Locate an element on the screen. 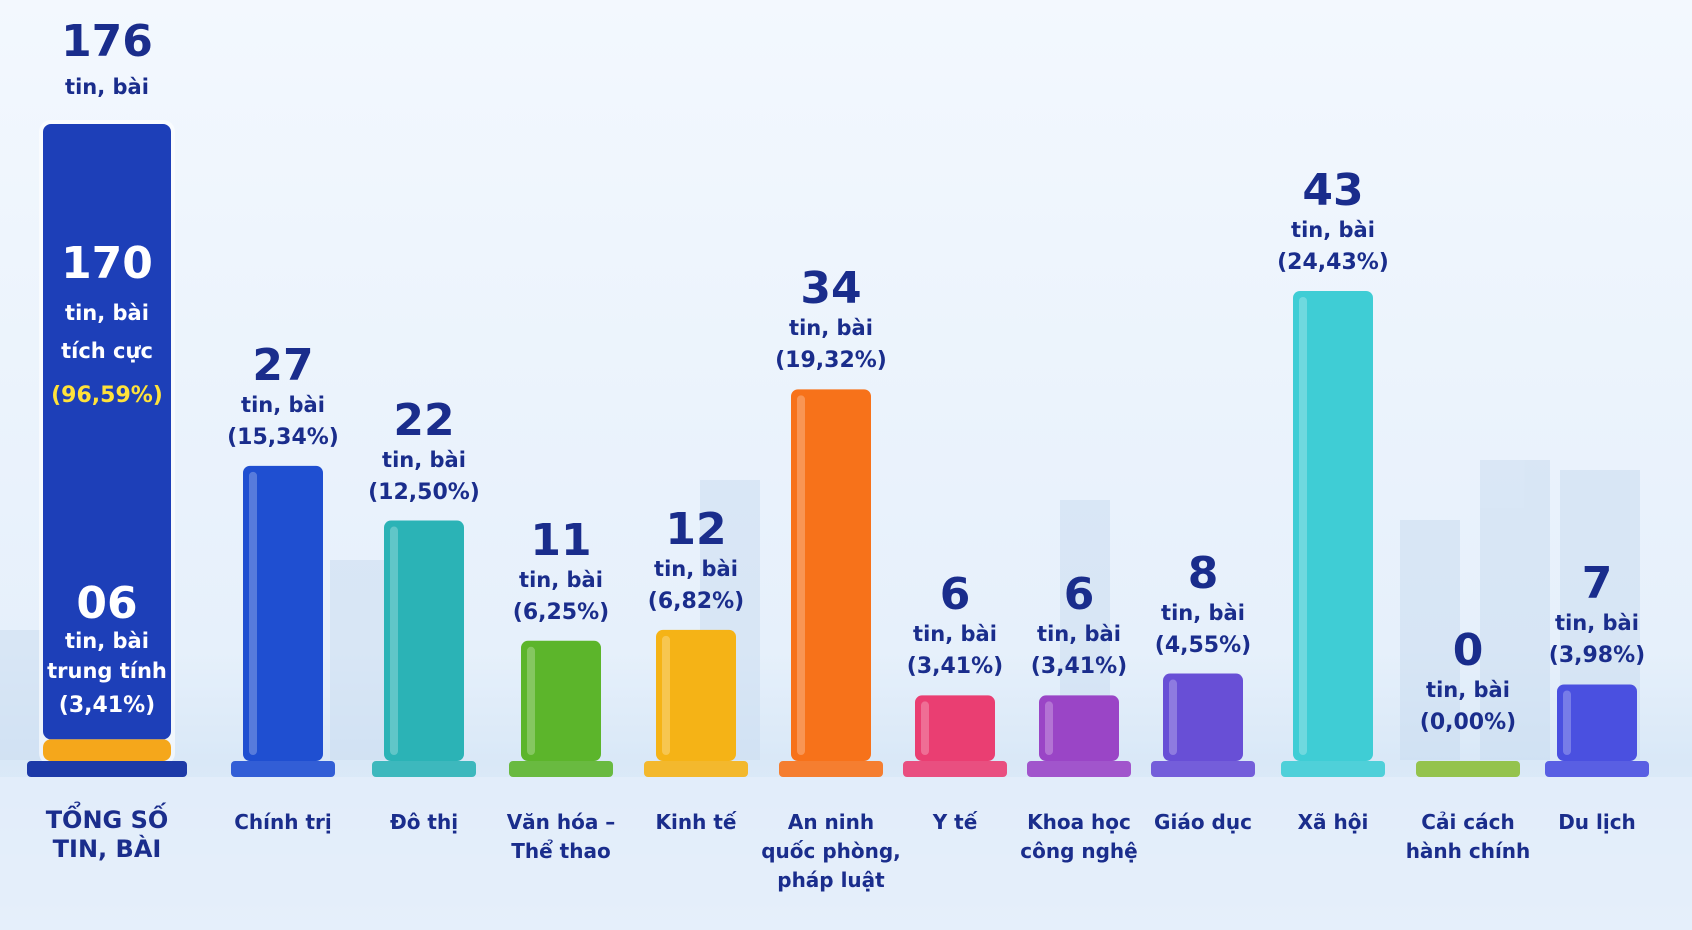 This screenshot has height=930, width=1692. category-label: Văn hóa – Thể thao is located at coordinates (561, 836).